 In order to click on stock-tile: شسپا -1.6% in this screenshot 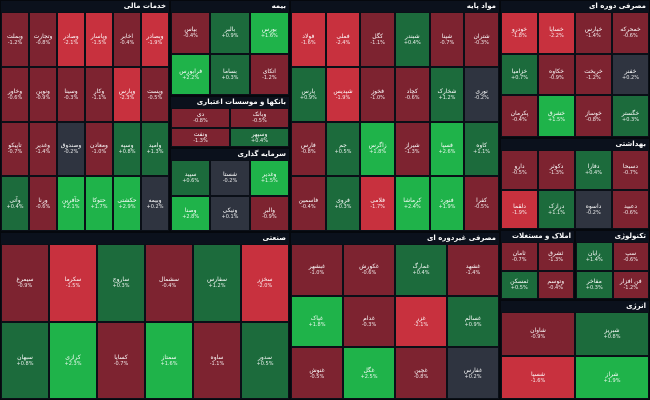, I will do `click(538, 377)`.